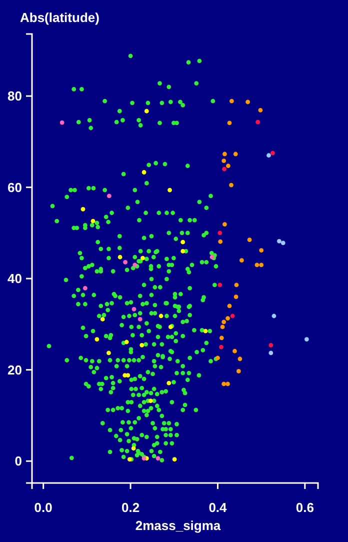  I want to click on y-tick-label: 40, so click(15, 278).